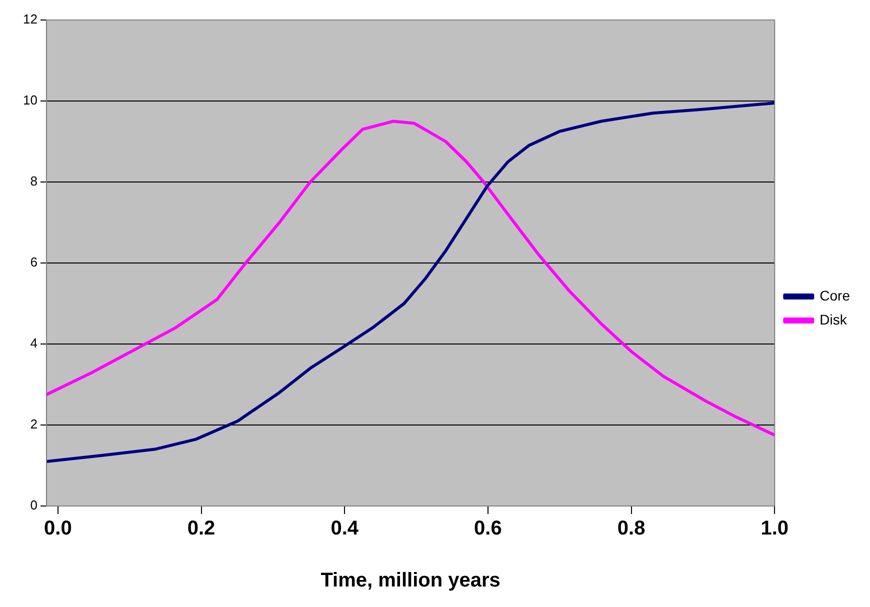 Image resolution: width=870 pixels, height=607 pixels. What do you see at coordinates (834, 319) in the screenshot?
I see `legend-label: Disk` at bounding box center [834, 319].